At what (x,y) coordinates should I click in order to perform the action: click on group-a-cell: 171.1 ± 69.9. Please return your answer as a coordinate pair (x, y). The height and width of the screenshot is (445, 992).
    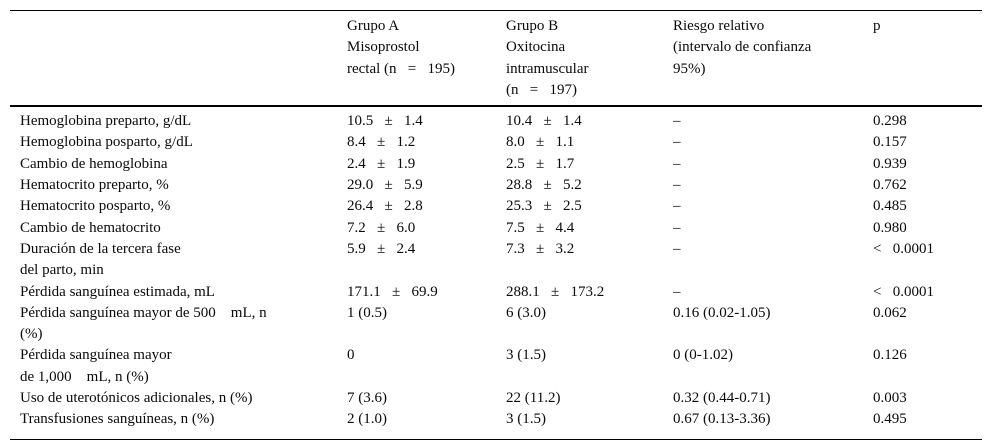
    Looking at the image, I should click on (392, 291).